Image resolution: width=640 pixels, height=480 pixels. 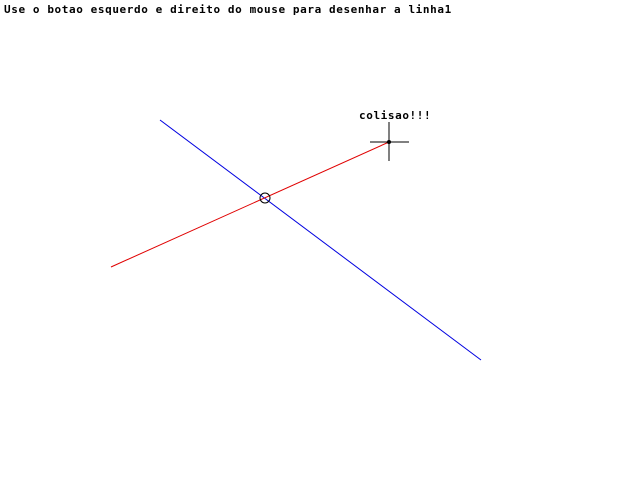 What do you see at coordinates (389, 141) in the screenshot?
I see `crosshair-cursor-icon` at bounding box center [389, 141].